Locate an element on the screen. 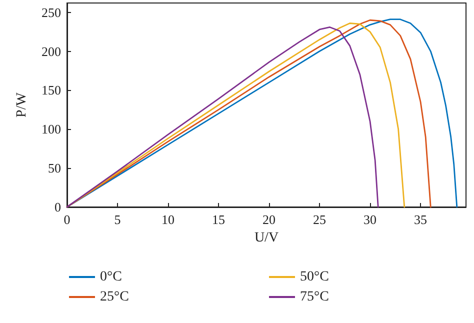 This screenshot has width=474, height=323. y-tick-label: 200 is located at coordinates (51, 51).